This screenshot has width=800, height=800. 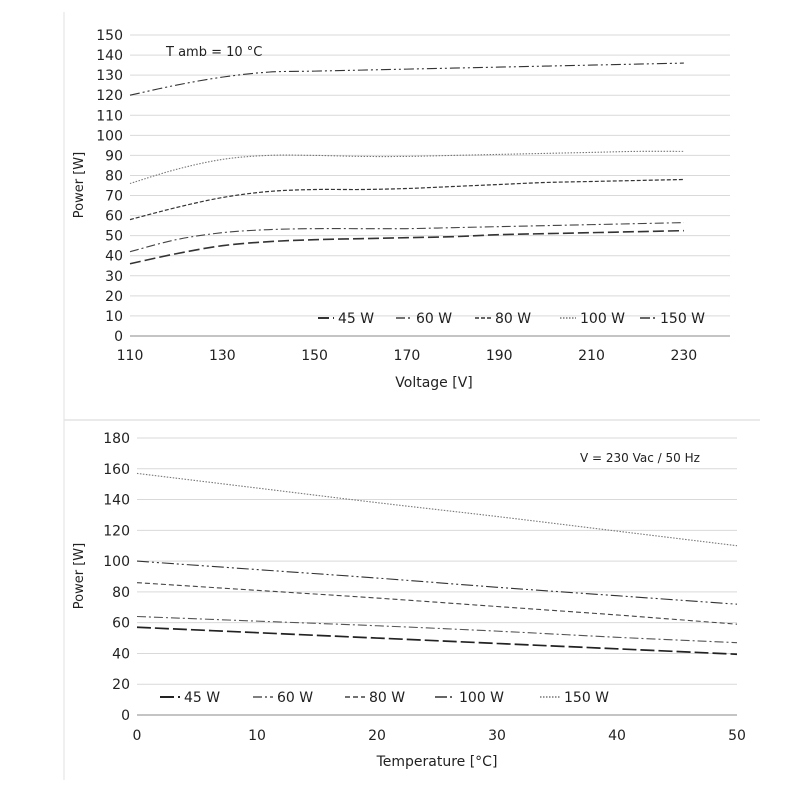 I want to click on voltage-chart-y-tick-label: 110, so click(x=109, y=116).